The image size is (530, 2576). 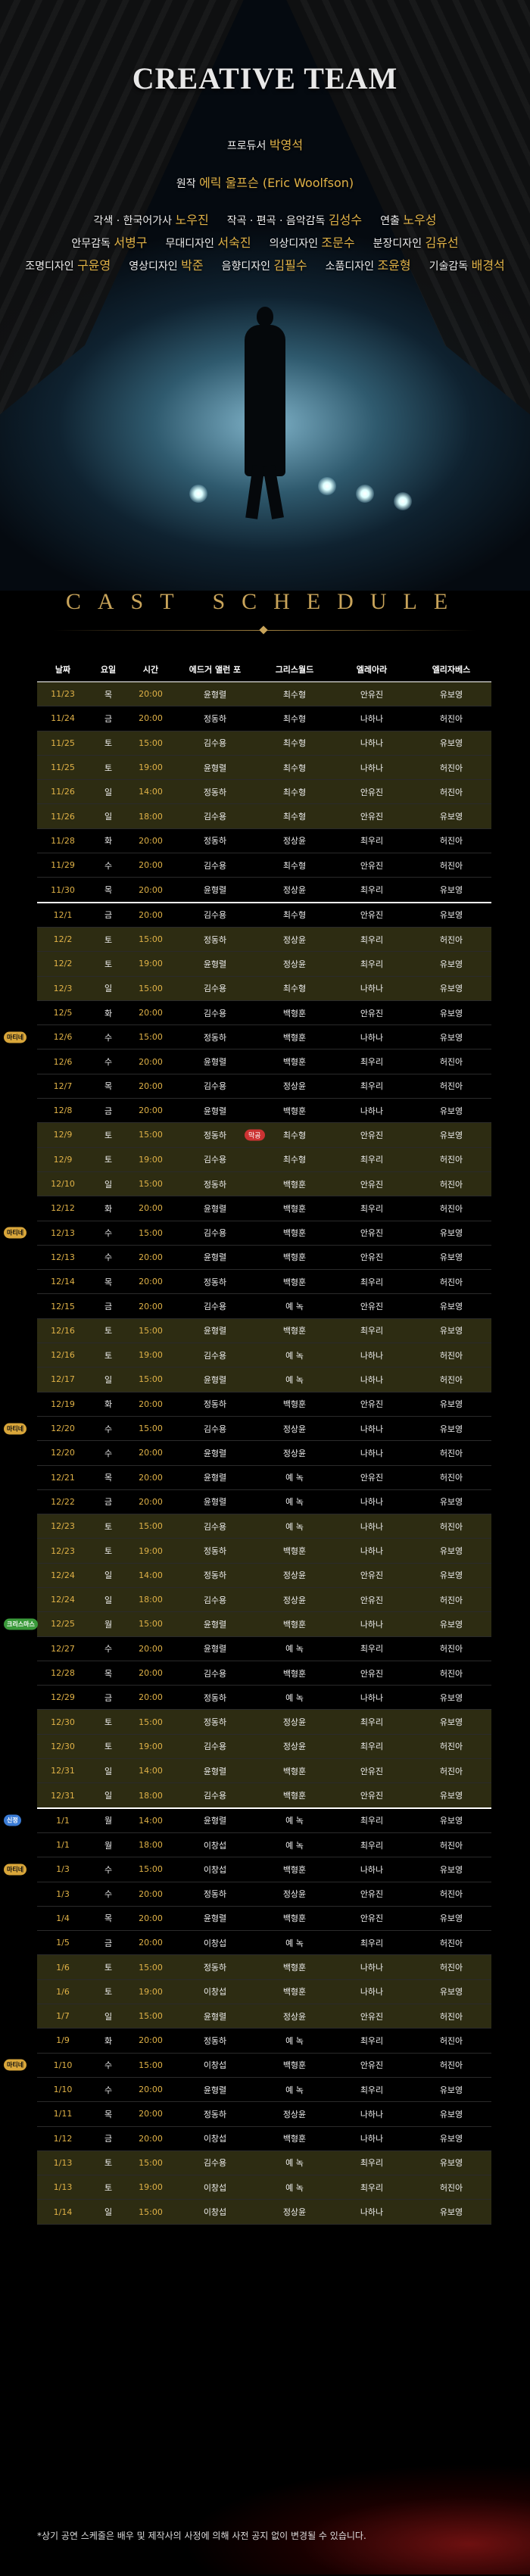 What do you see at coordinates (63, 1086) in the screenshot?
I see `date-cell-text: 12/7` at bounding box center [63, 1086].